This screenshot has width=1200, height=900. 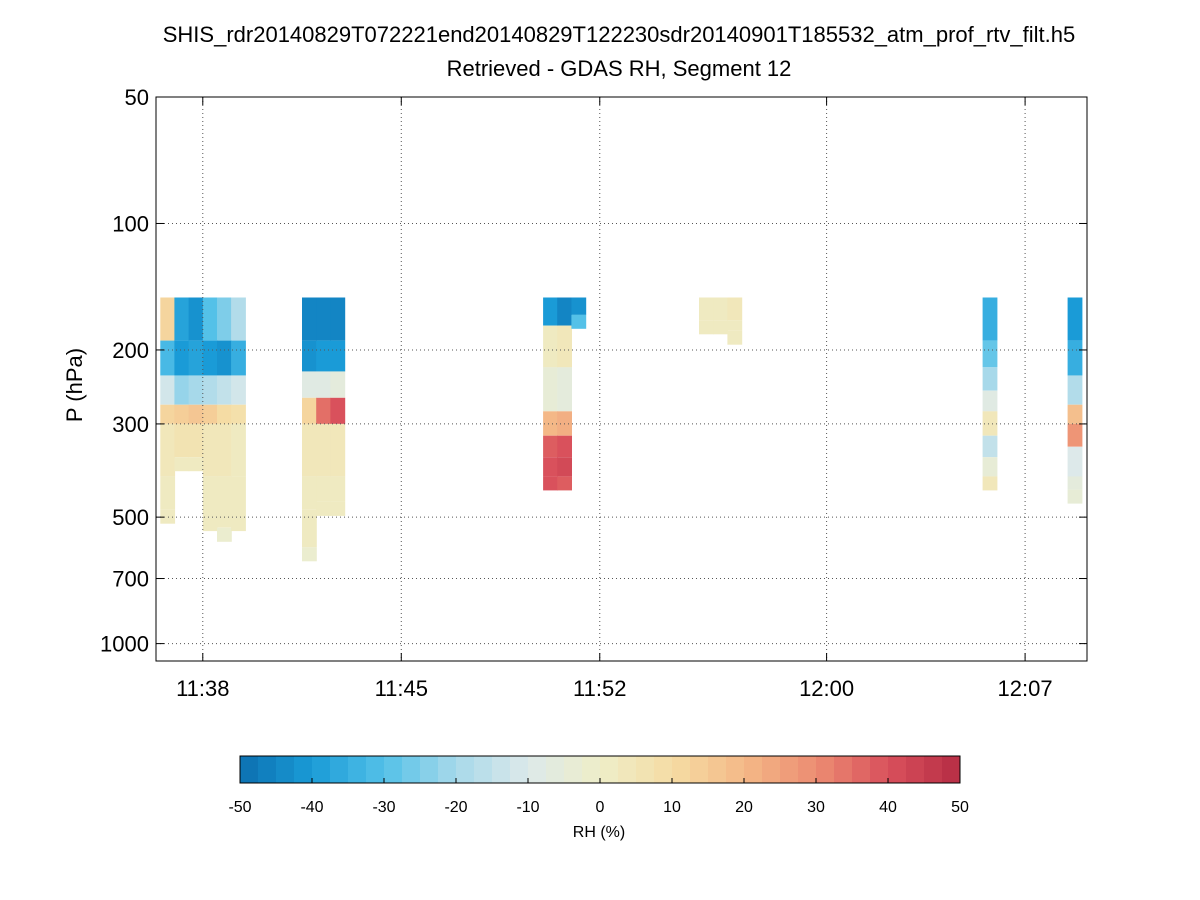 What do you see at coordinates (599, 688) in the screenshot?
I see `x-tick-label: 11:52` at bounding box center [599, 688].